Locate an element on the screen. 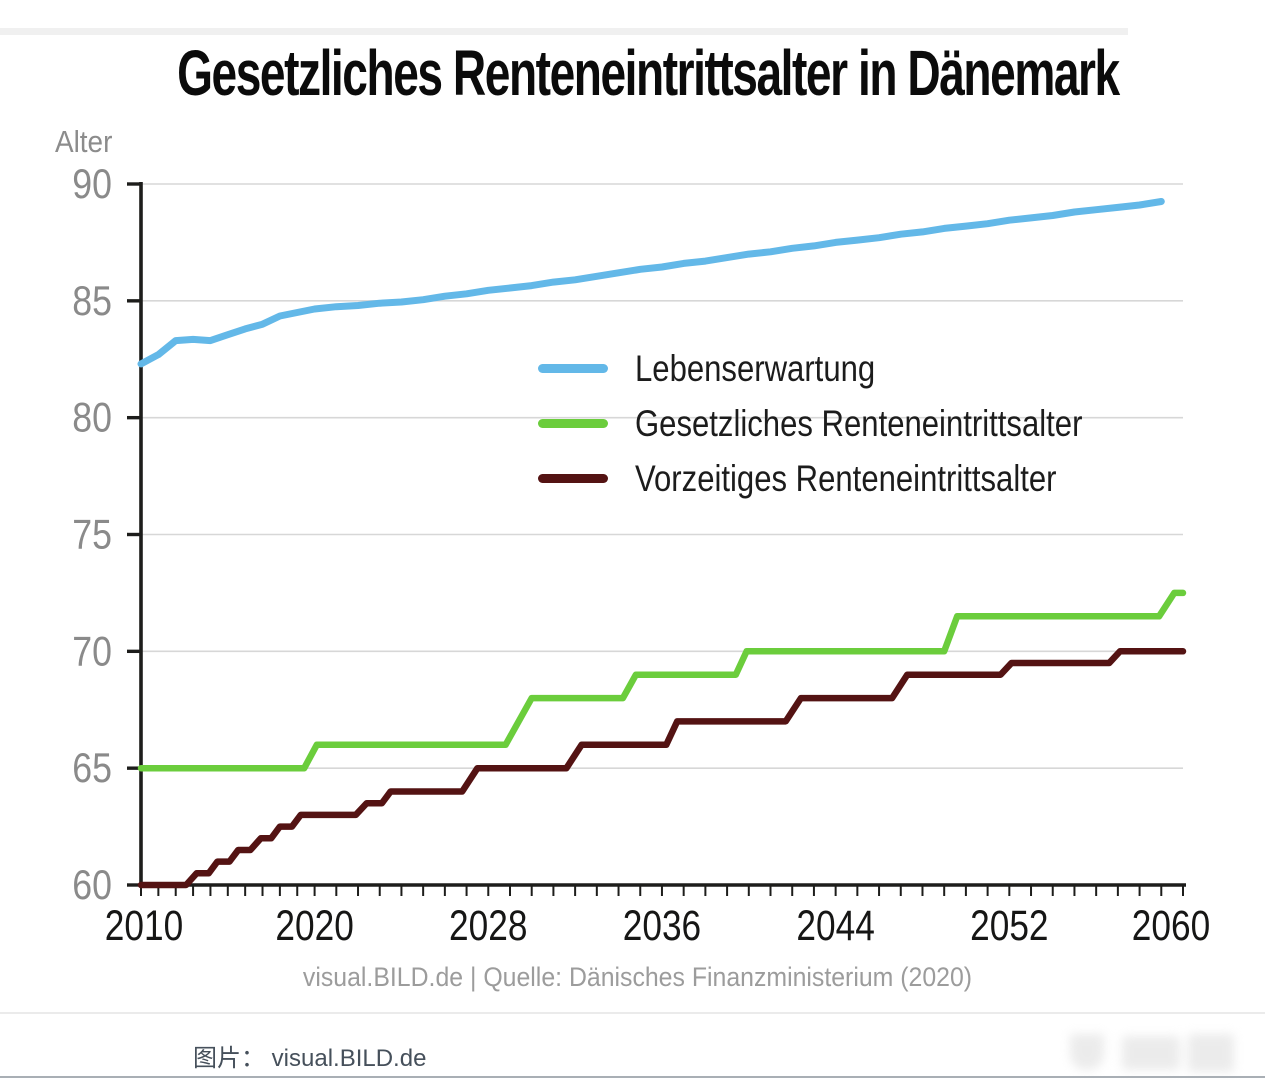 This screenshot has height=1080, width=1265. x-tick-label: 2052 is located at coordinates (1009, 926).